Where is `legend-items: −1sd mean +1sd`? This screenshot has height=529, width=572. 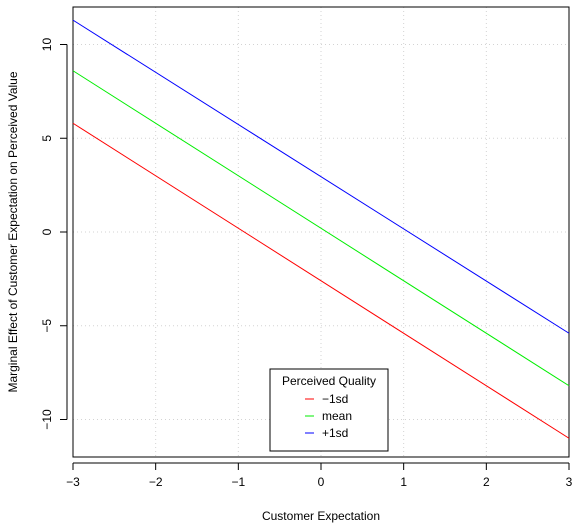 legend-items: −1sd mean +1sd is located at coordinates (328, 416).